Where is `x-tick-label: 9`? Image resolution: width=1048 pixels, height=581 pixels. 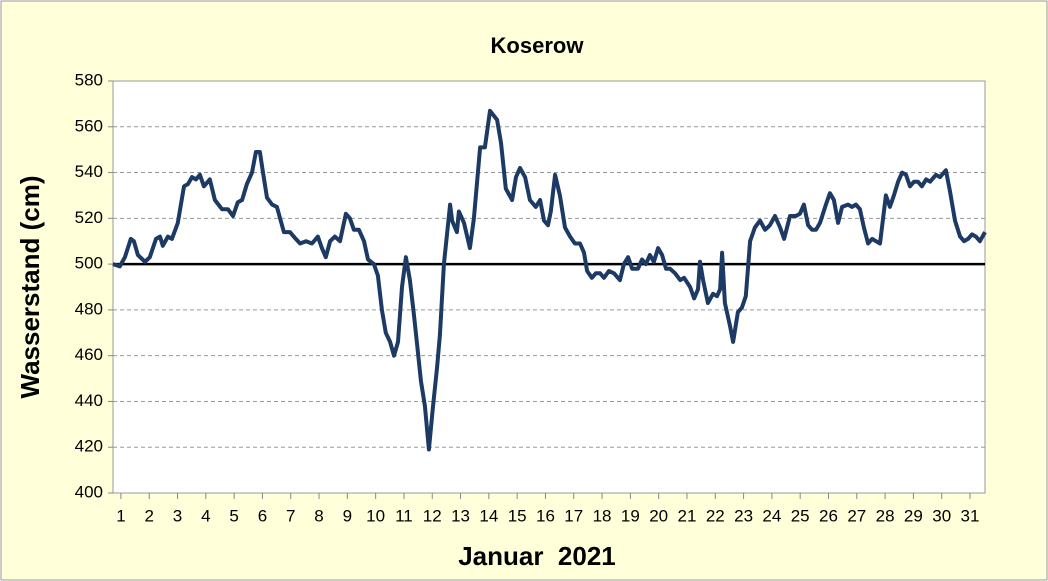
x-tick-label: 9 is located at coordinates (347, 515).